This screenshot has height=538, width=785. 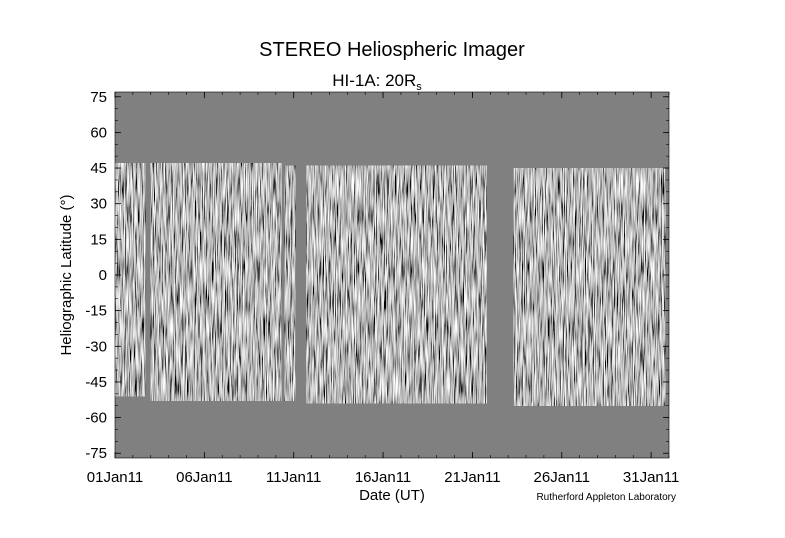 What do you see at coordinates (204, 477) in the screenshot?
I see `x-tick-label: 06Jan11` at bounding box center [204, 477].